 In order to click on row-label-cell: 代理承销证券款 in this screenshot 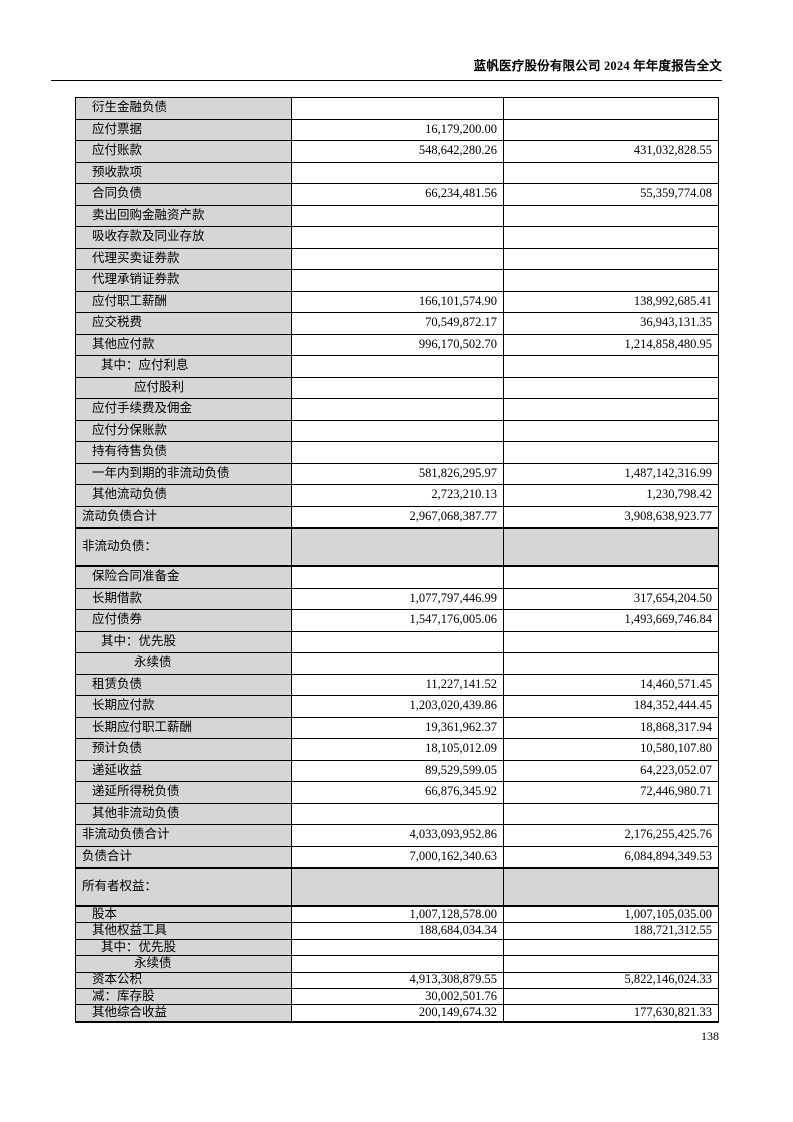, I will do `click(183, 280)`.